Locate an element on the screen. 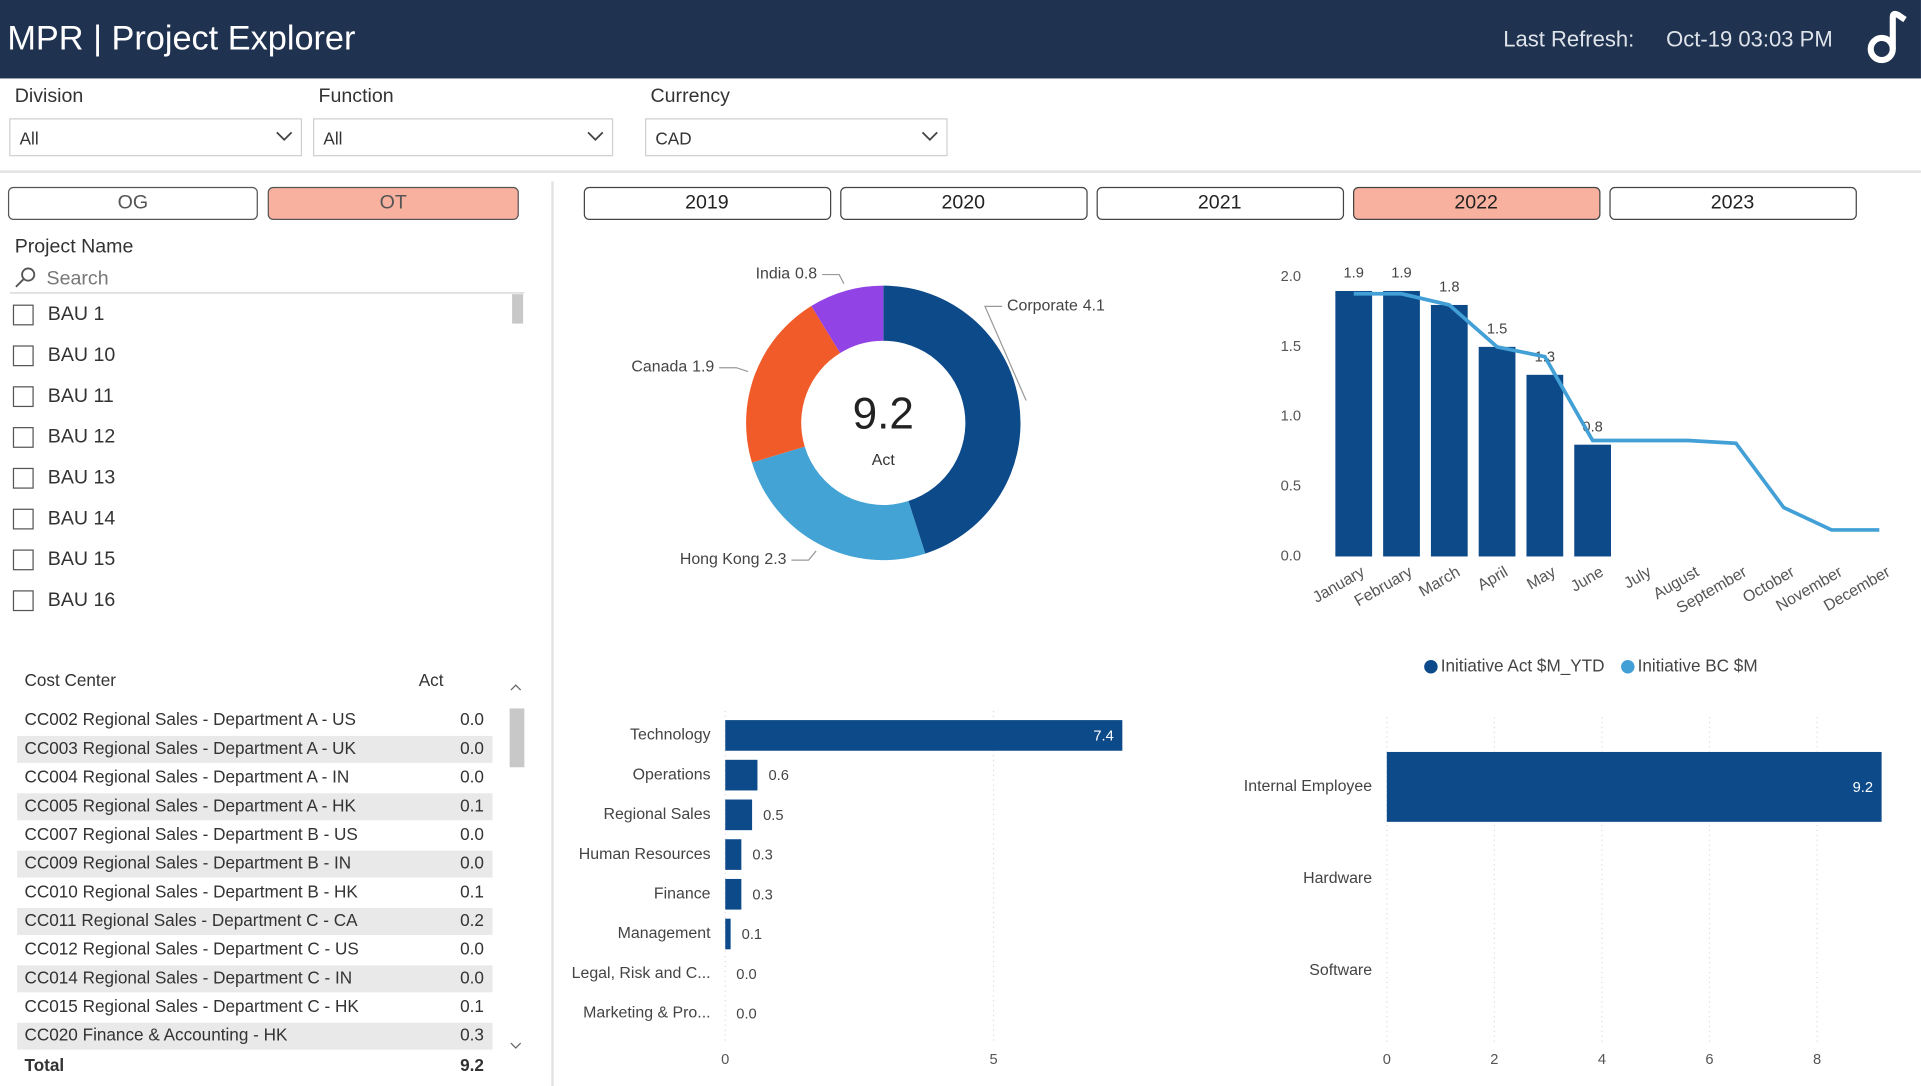 The width and height of the screenshot is (1921, 1086). slice-name: Canada is located at coordinates (659, 367).